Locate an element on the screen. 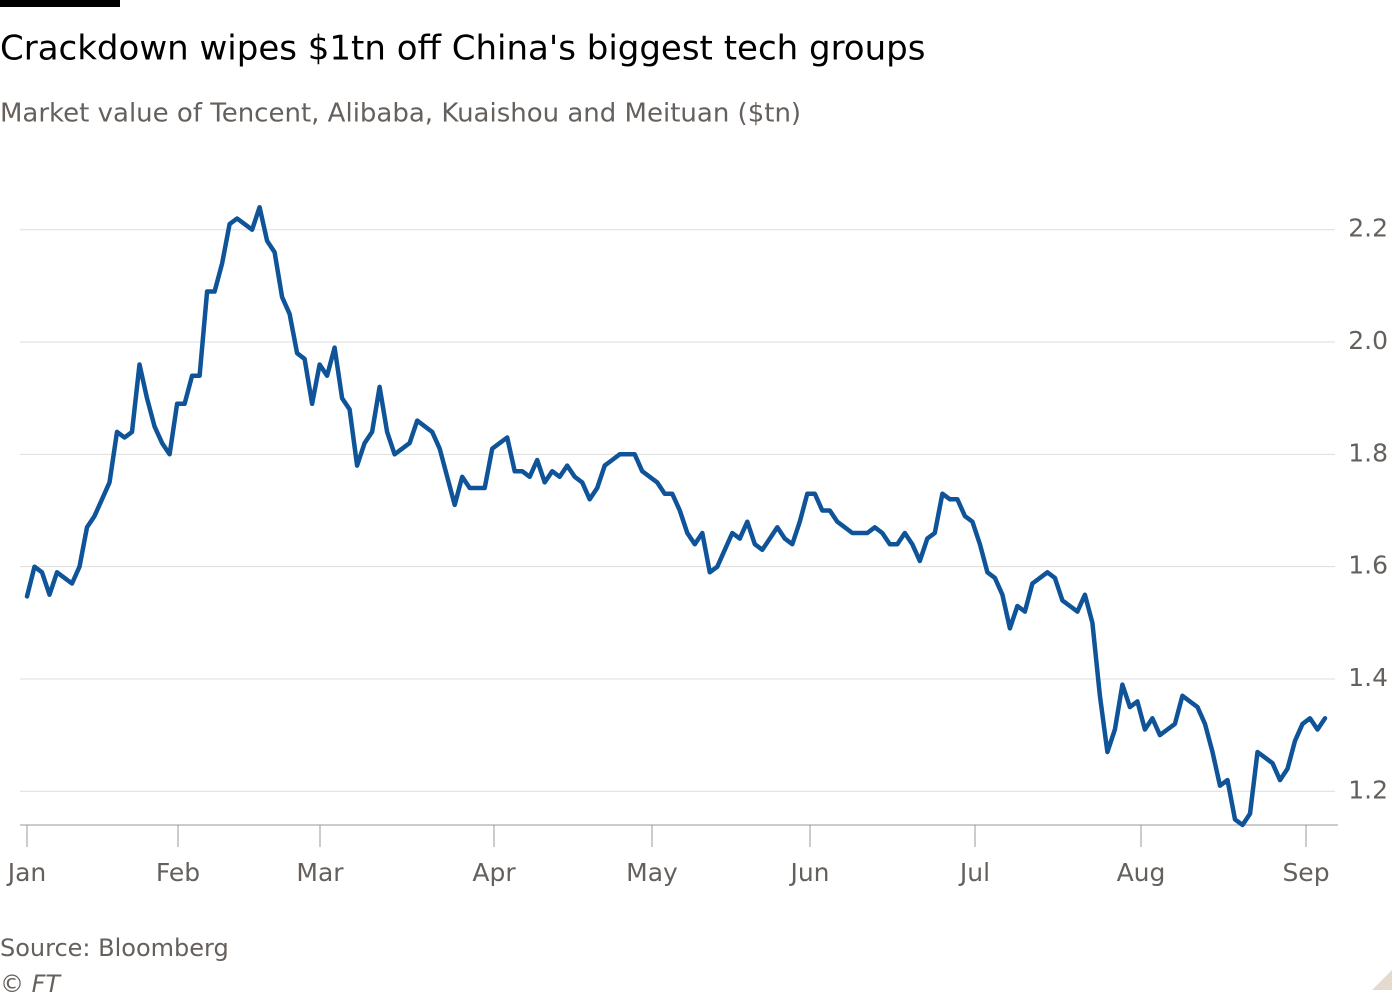 The image size is (1400, 1000). y-tick-label: 1.8 is located at coordinates (1368, 452).